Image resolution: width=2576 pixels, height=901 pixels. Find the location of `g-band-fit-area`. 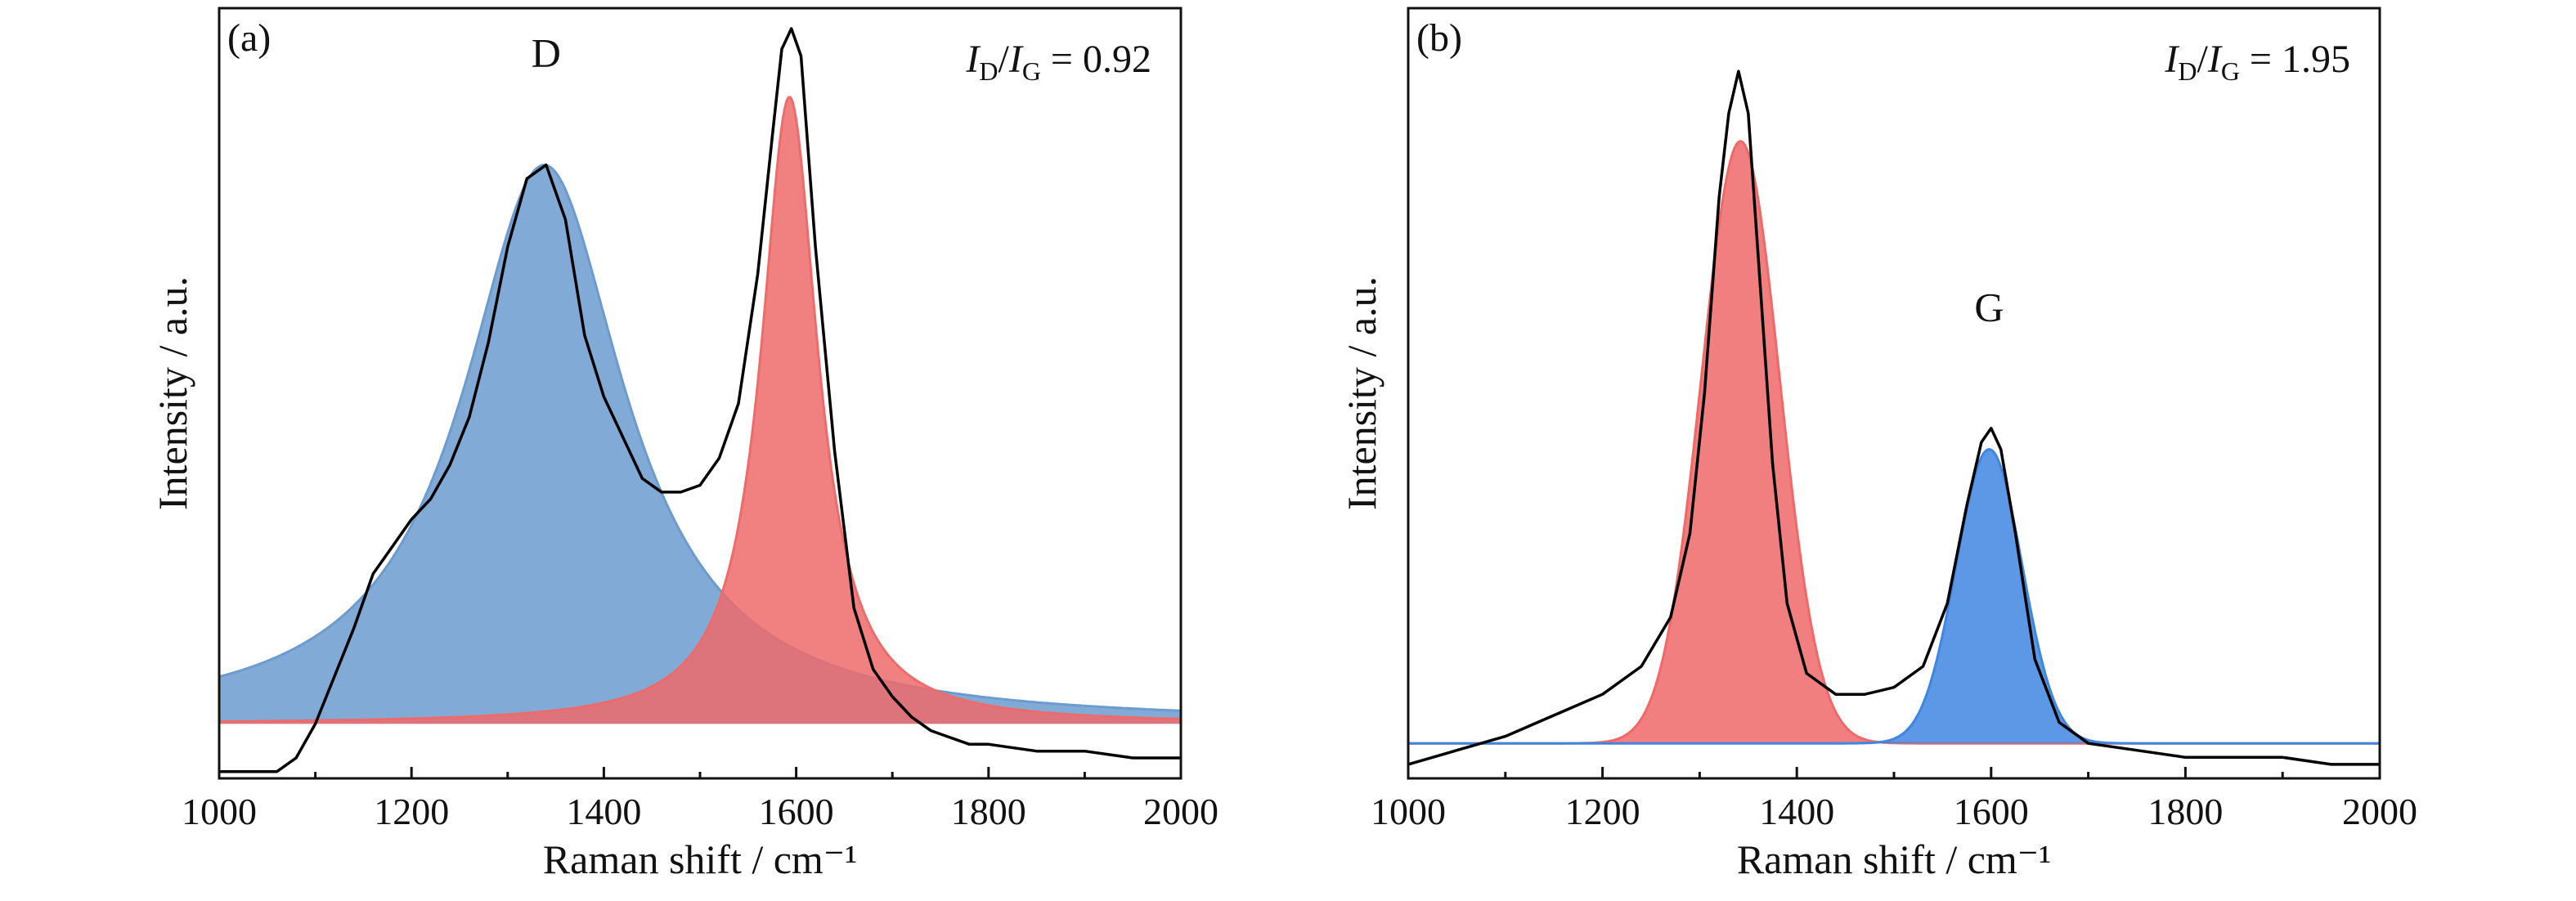

g-band-fit-area is located at coordinates (1894, 596).